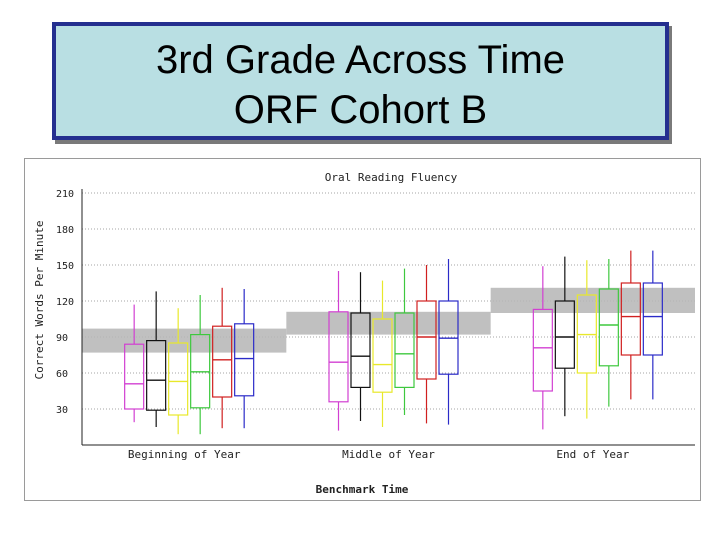 Image resolution: width=720 pixels, height=540 pixels. Describe the element at coordinates (360, 110) in the screenshot. I see `slide-title-line-2: ORF Cohort B` at that location.